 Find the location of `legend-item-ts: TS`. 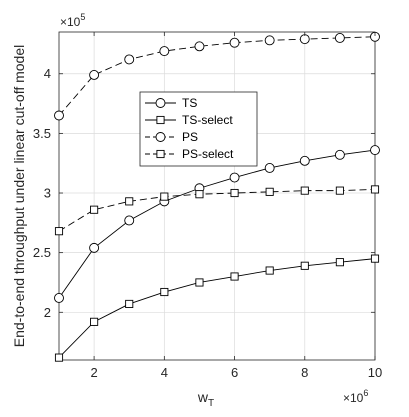

legend-item-ts: TS is located at coordinates (171, 103).